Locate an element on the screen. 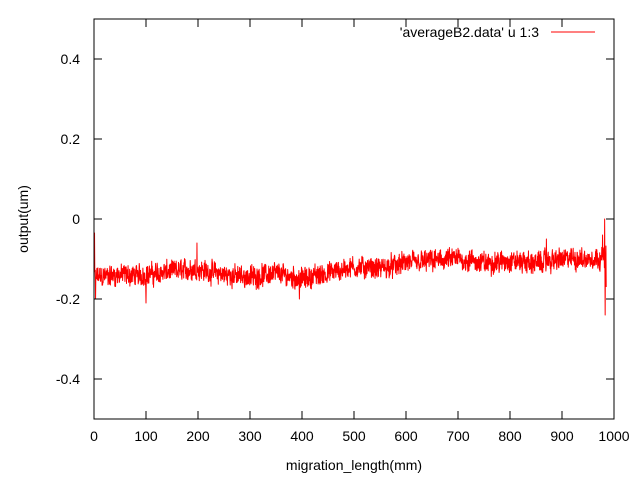  y-tick-label: 0.4 is located at coordinates (71, 59).